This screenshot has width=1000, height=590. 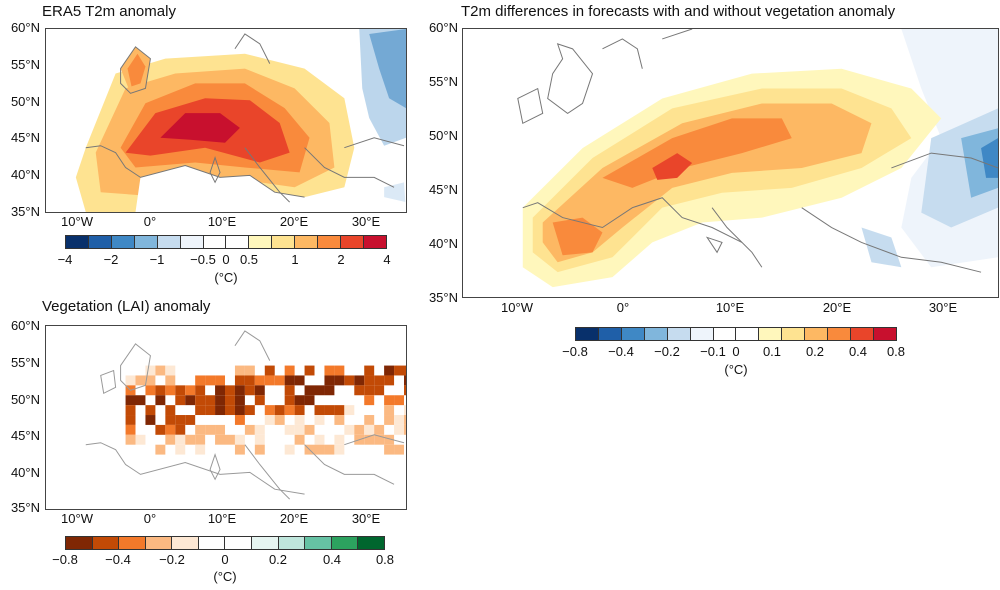 I want to click on diff-lon-label: 10°E, so click(x=730, y=307).